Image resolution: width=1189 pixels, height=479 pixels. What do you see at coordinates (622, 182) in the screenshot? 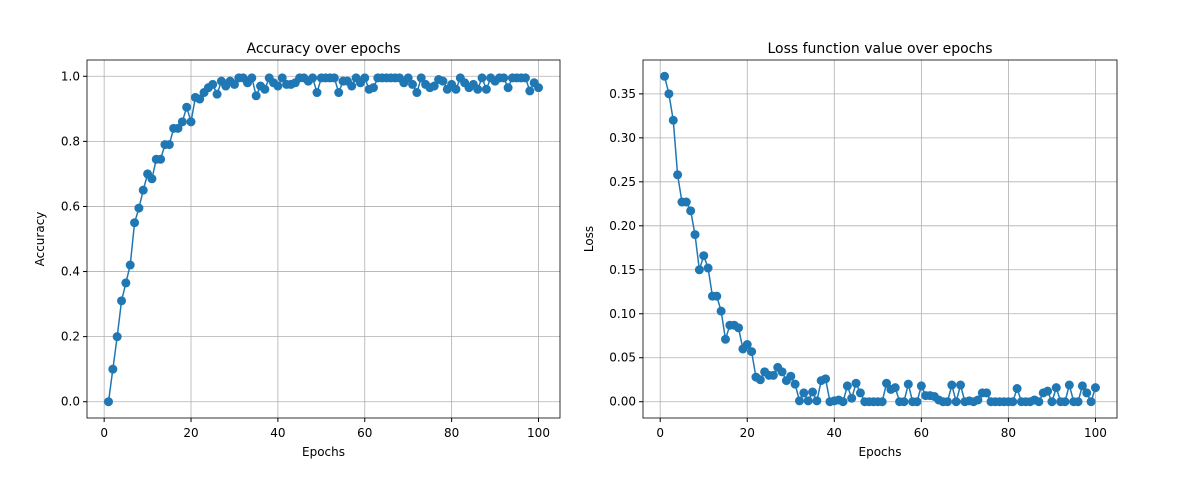
I see `y-tick-label: 0.25` at bounding box center [622, 182].